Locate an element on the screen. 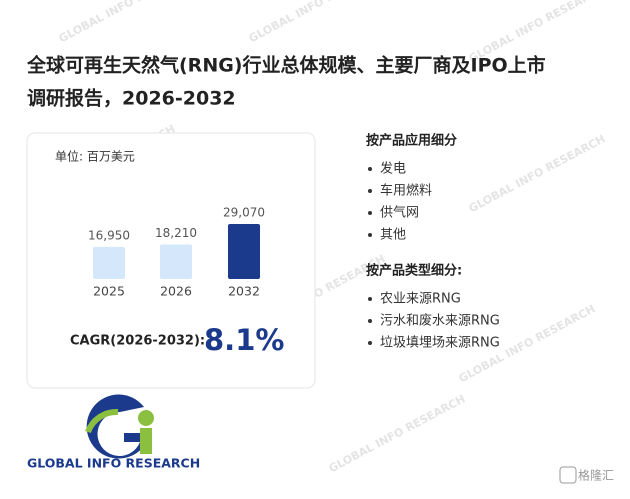  logo-mark is located at coordinates (119, 426).